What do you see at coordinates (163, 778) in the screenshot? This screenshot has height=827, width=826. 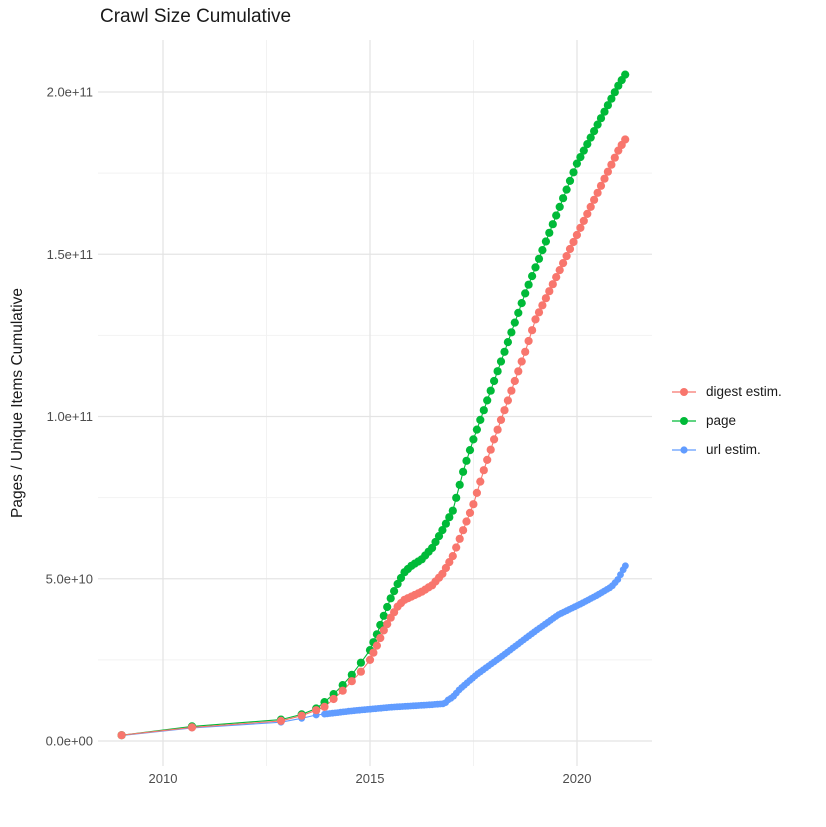 I see `x-tick-label: 2010` at bounding box center [163, 778].